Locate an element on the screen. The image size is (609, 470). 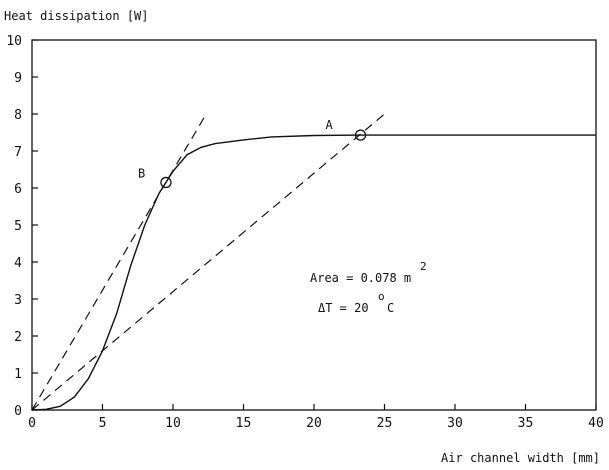
area-text: Area = 0.078 m is located at coordinates (360, 278).